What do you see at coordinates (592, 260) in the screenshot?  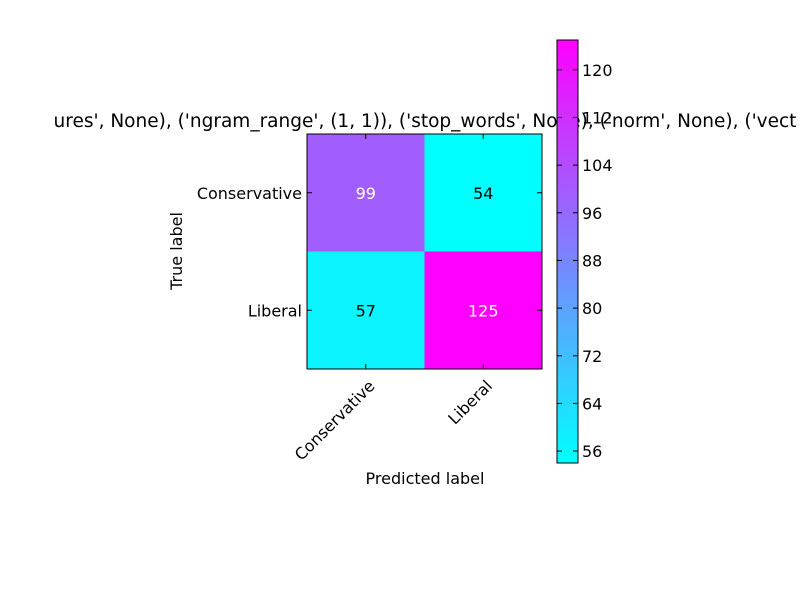 I see `colorbar-tick-label: 88` at bounding box center [592, 260].